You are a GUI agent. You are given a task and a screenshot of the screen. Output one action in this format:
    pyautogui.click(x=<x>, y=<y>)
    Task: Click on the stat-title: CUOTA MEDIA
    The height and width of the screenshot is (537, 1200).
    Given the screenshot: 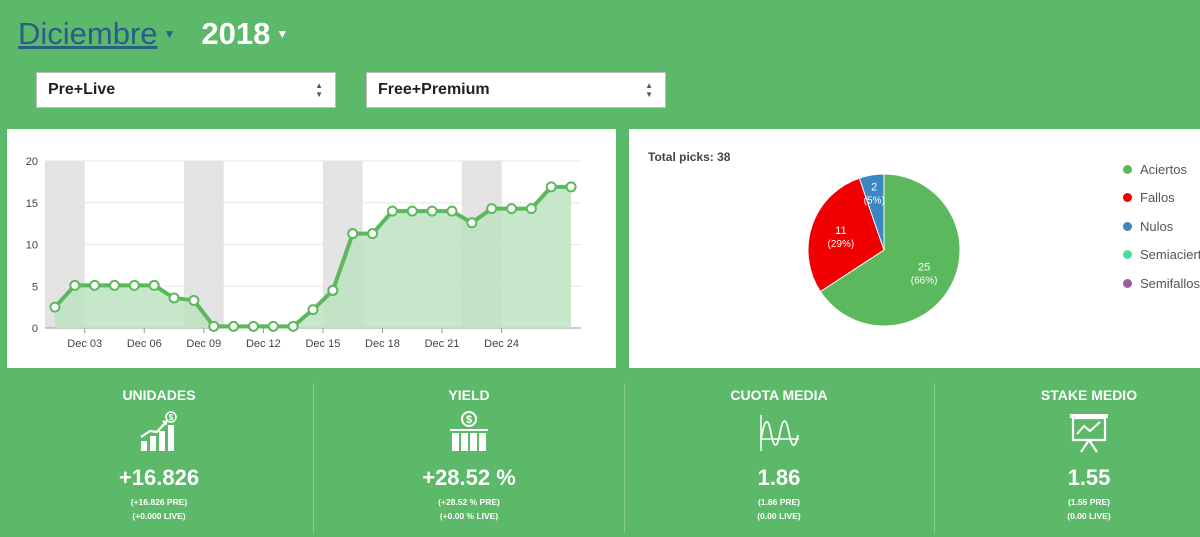 What is the action you would take?
    pyautogui.click(x=779, y=395)
    